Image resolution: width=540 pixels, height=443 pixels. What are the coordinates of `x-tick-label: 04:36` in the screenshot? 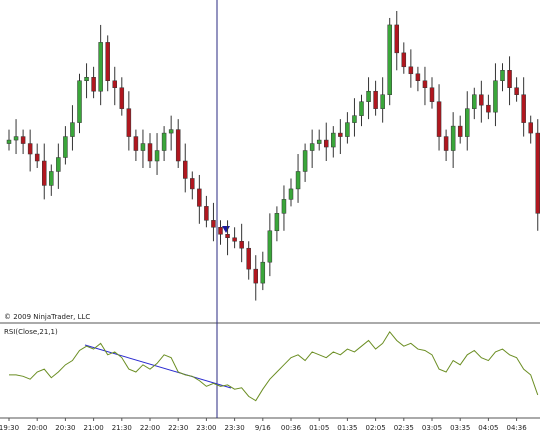 It's located at (517, 428).